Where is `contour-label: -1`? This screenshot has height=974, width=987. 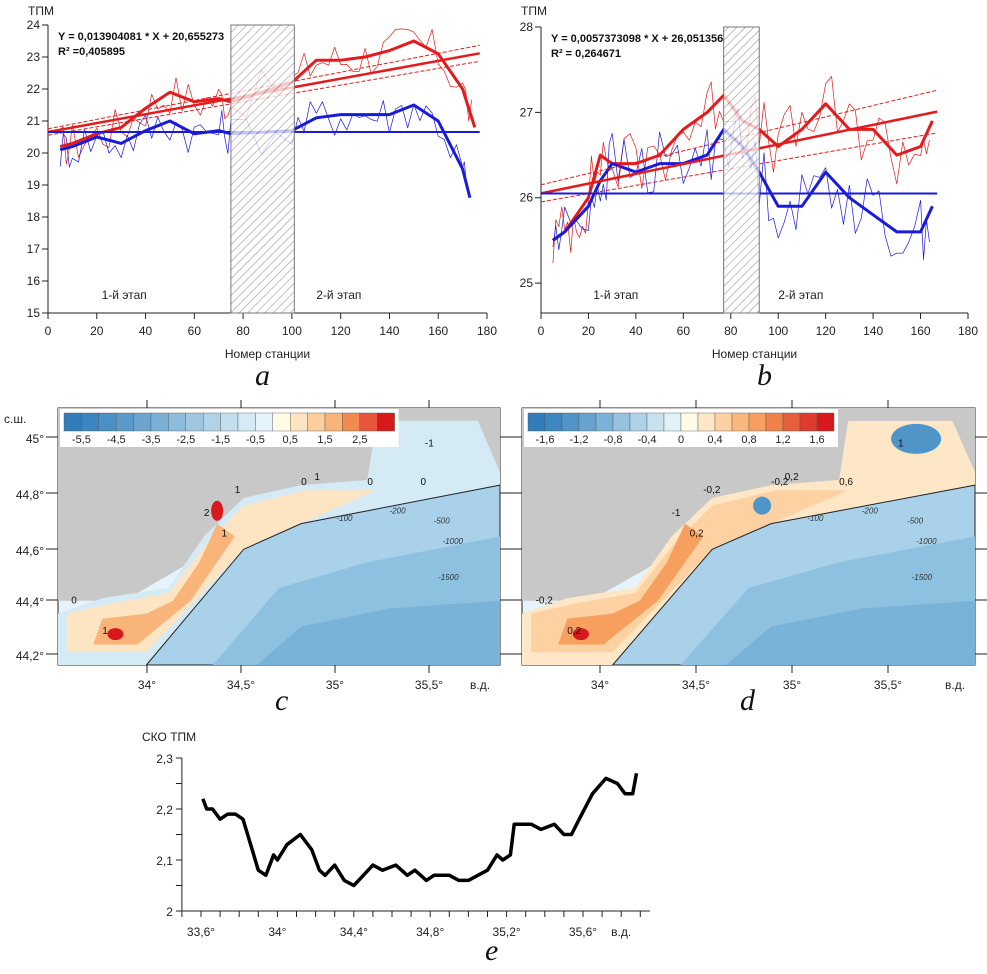
contour-label: -1 is located at coordinates (675, 513).